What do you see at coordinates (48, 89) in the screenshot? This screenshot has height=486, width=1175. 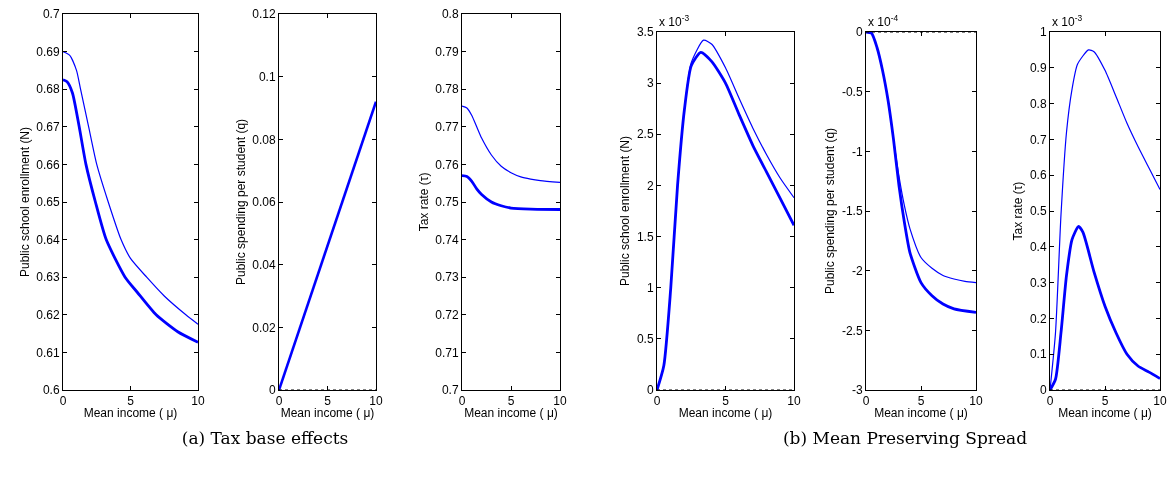 I see `y-tick-label: 0.68` at bounding box center [48, 89].